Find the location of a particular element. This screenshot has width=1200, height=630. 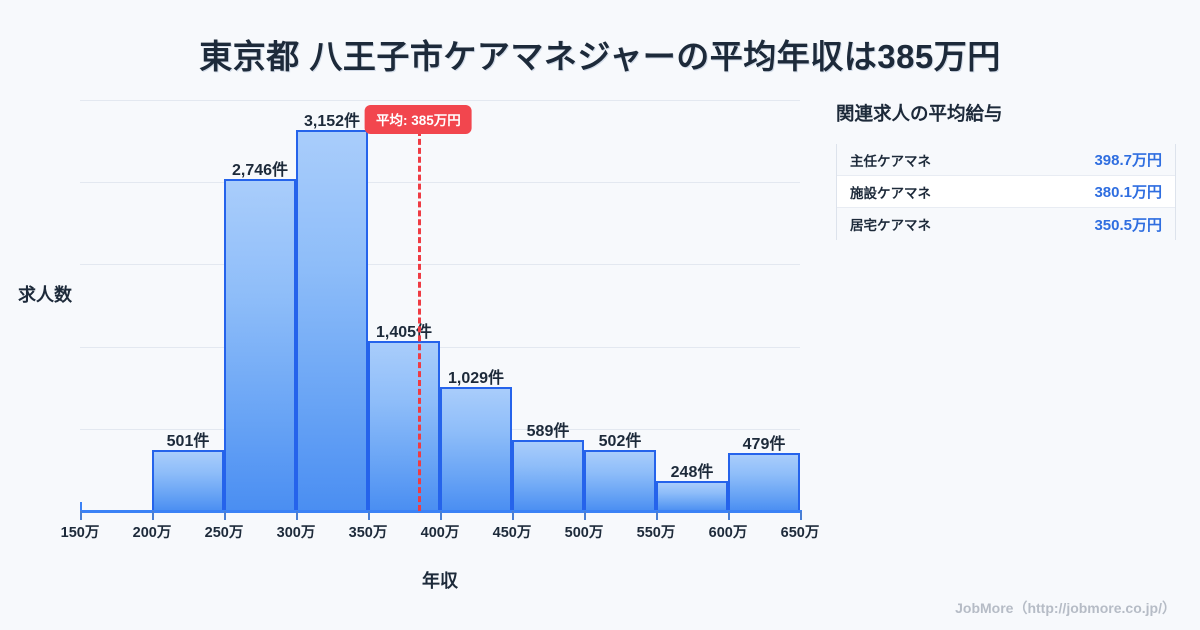

related-salary-row-label: 居宅ケアマネ is located at coordinates (890, 225).